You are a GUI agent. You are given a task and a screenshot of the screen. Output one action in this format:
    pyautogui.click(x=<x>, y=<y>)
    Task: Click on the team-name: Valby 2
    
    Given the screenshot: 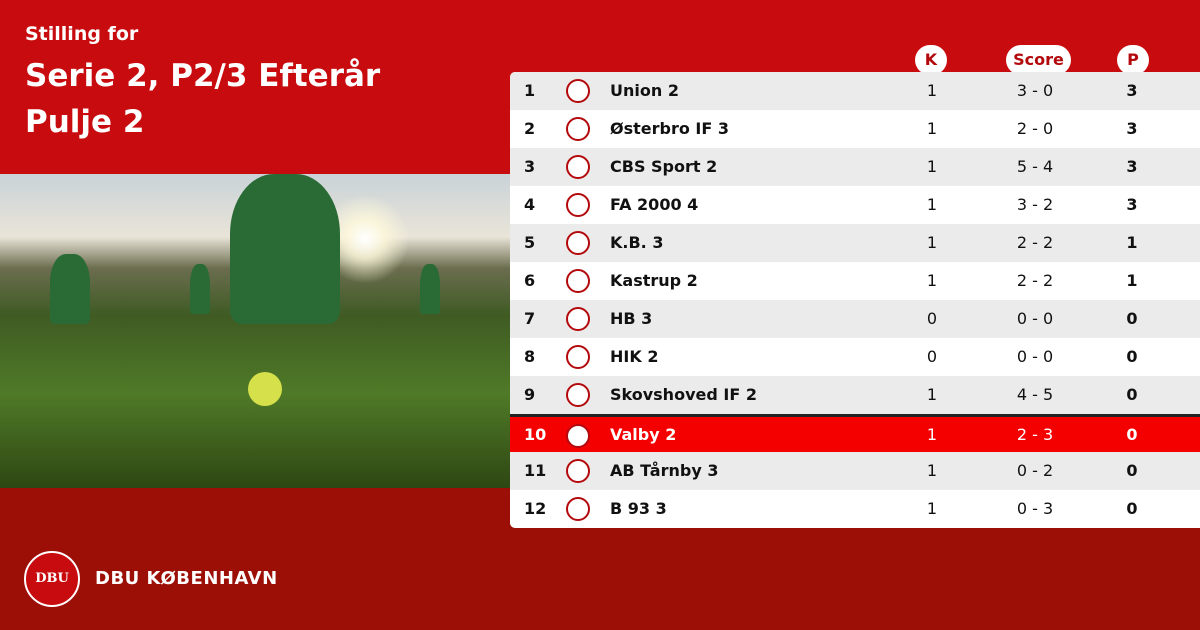 What is the action you would take?
    pyautogui.click(x=643, y=434)
    